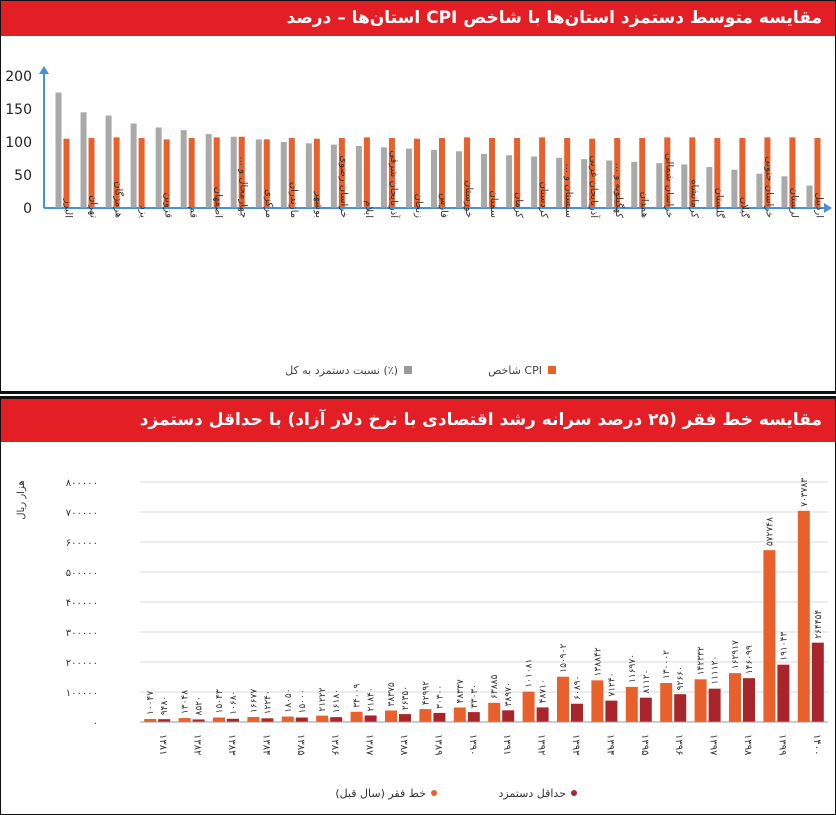 Image resolution: width=836 pixels, height=815 pixels. What do you see at coordinates (337, 701) in the screenshot?
I see `data-label-min-wage: ۱۶۱۸۰` at bounding box center [337, 701].